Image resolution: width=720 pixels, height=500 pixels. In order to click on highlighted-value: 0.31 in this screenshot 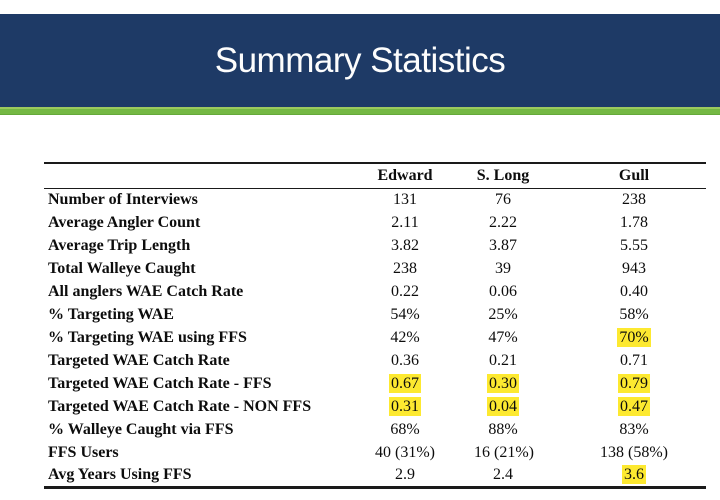, I will do `click(405, 406)`.